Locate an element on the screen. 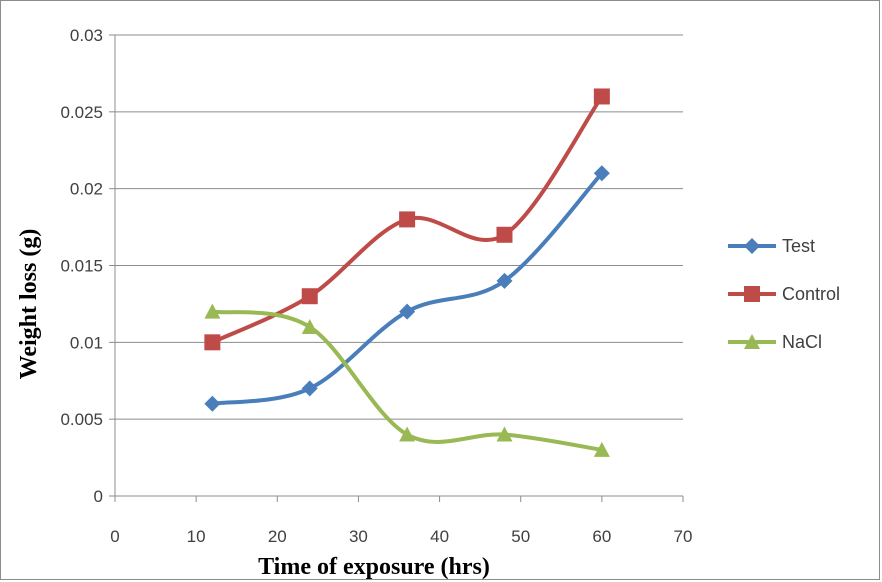  series-line-nacl is located at coordinates (407, 380).